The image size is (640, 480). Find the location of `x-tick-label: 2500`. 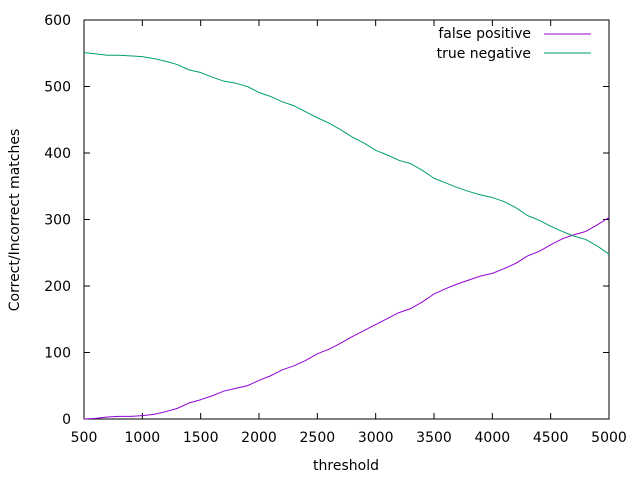

x-tick-label: 2500 is located at coordinates (318, 438).